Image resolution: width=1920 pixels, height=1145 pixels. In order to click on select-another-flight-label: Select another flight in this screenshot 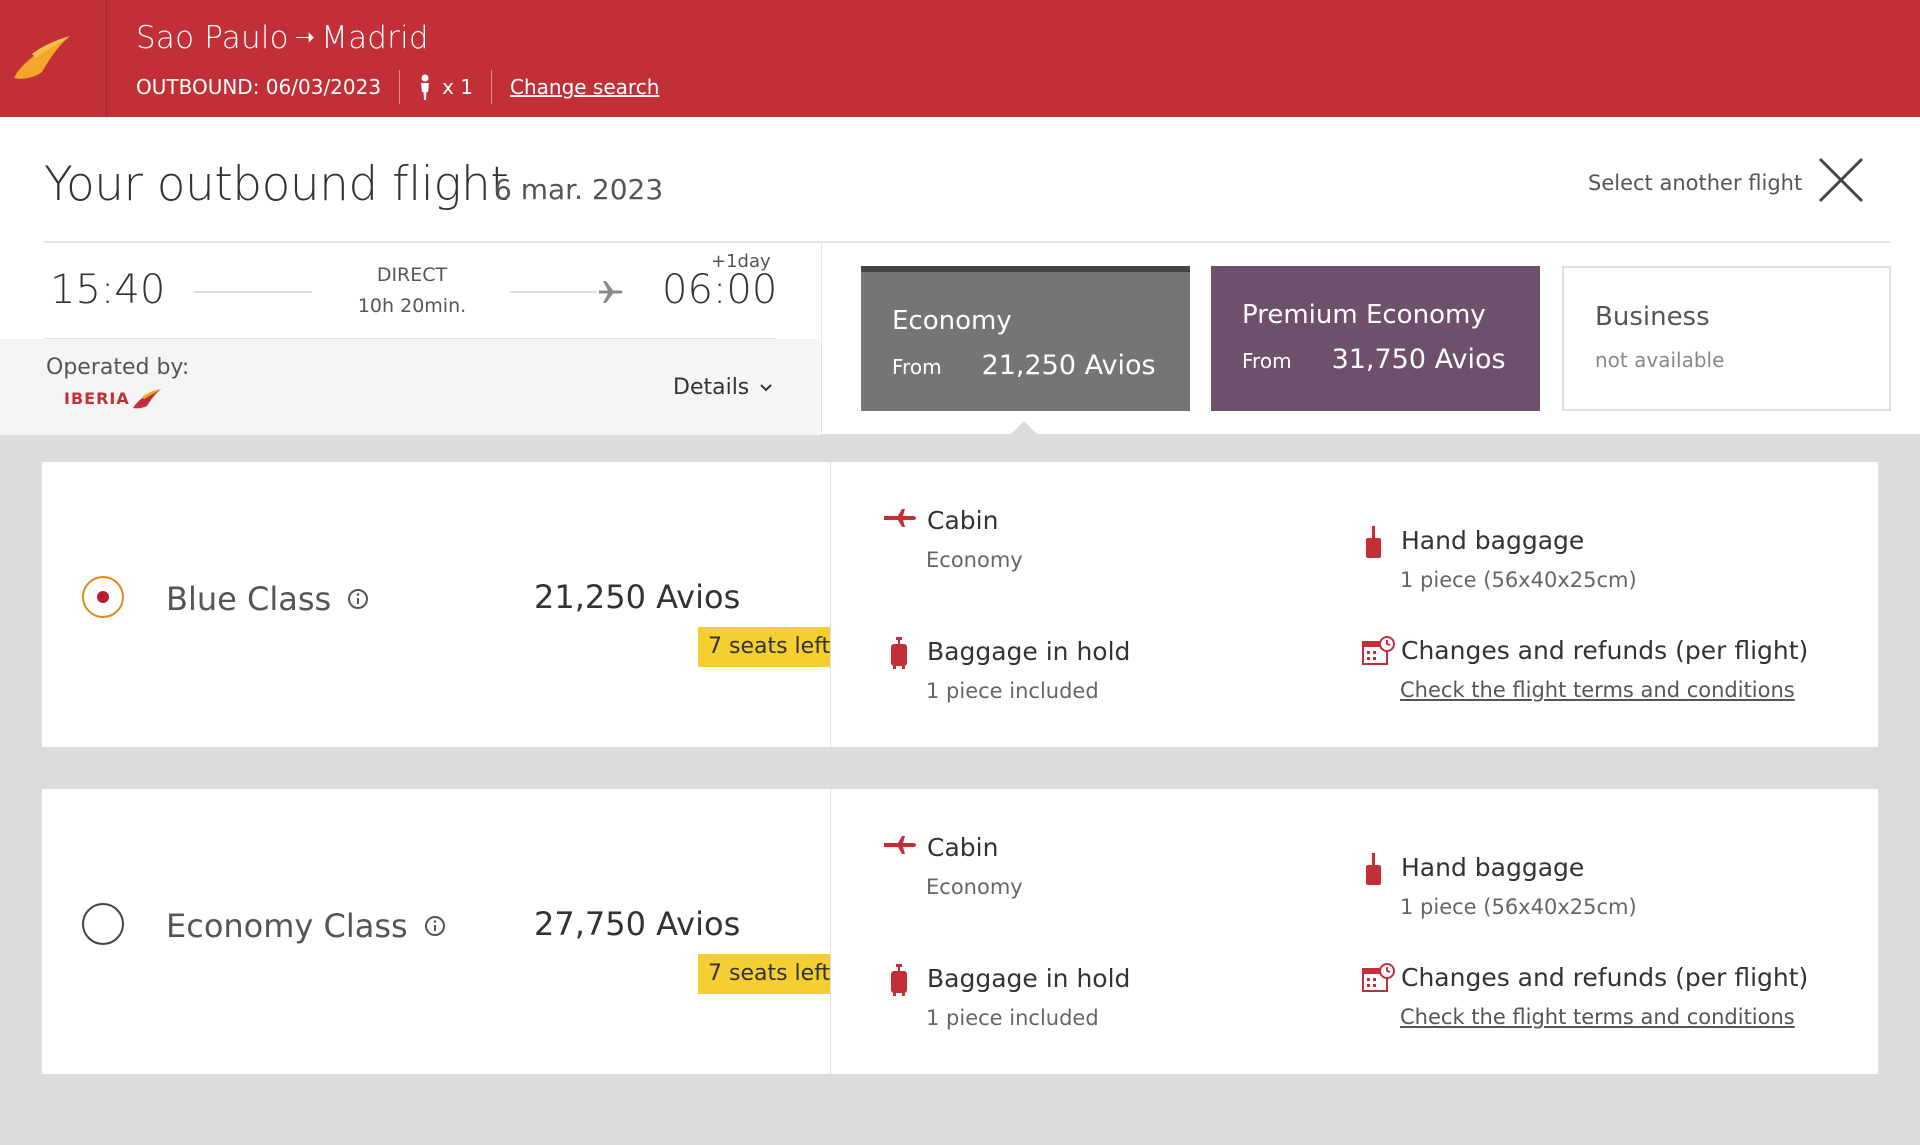, I will do `click(1695, 183)`.